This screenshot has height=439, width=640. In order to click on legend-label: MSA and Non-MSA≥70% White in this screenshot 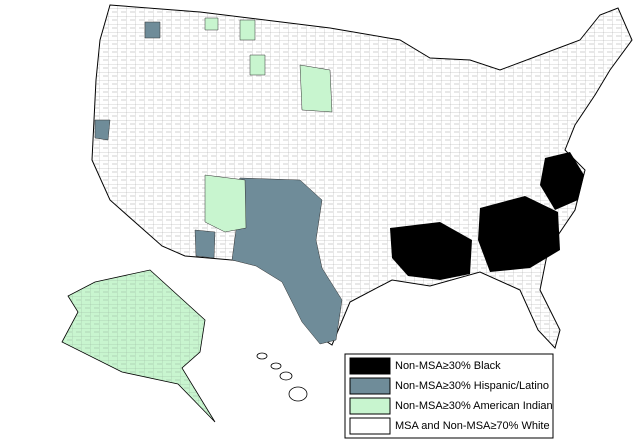, I will do `click(472, 426)`.